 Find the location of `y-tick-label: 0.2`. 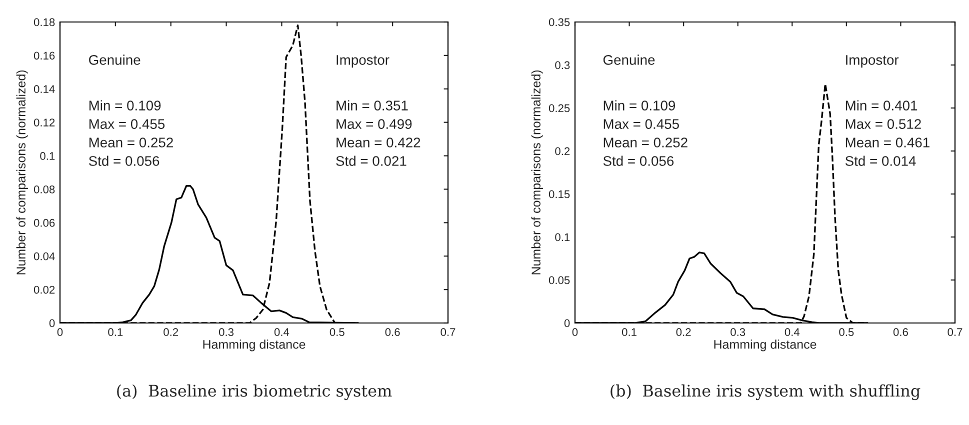

y-tick-label: 0.2 is located at coordinates (562, 151).